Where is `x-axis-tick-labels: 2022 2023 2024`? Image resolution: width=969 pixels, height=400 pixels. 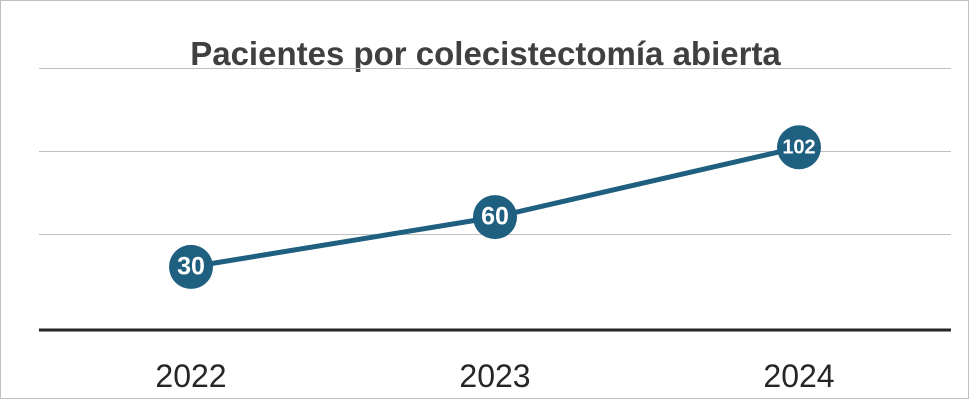
x-axis-tick-labels: 2022 2023 2024 is located at coordinates (494, 376).